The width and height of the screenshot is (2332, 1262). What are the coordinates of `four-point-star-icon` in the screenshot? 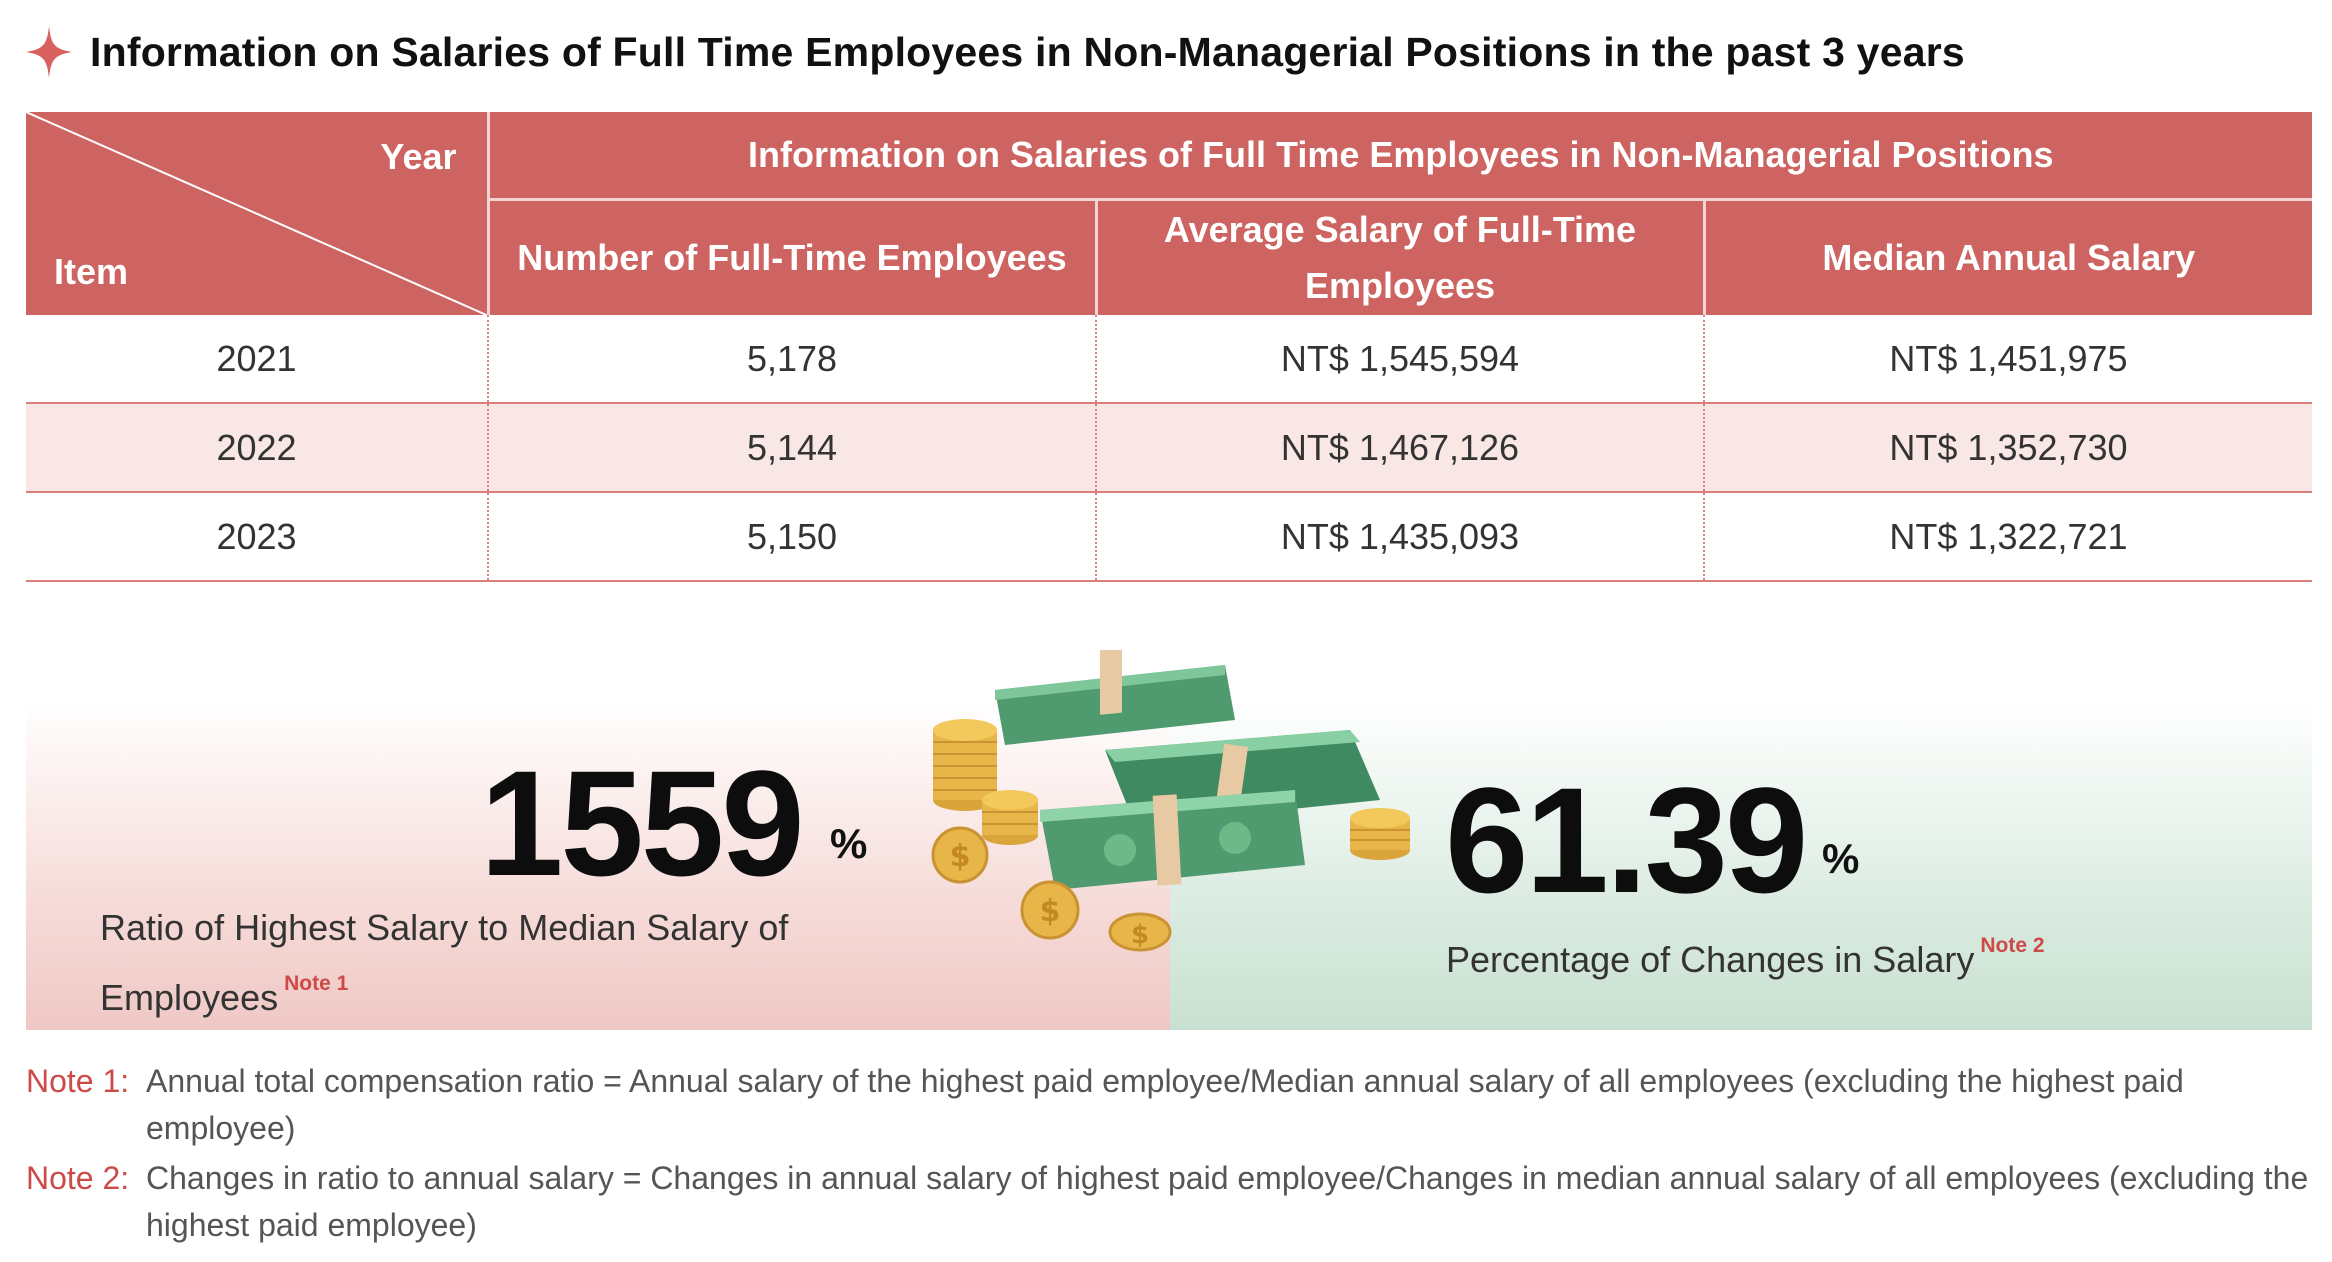 It's located at (49, 52).